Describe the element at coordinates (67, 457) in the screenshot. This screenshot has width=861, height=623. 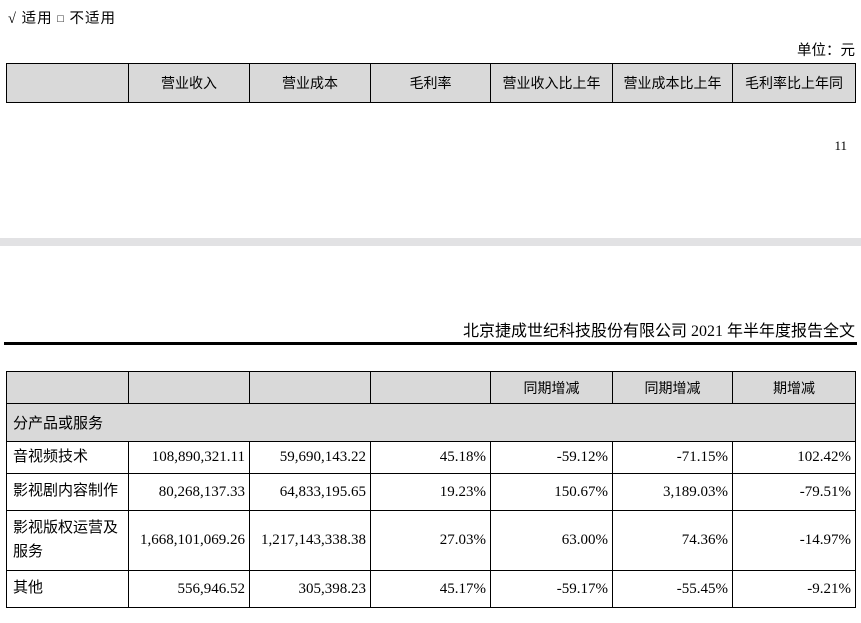
I see `product-name-cell: 音视频技术` at that location.